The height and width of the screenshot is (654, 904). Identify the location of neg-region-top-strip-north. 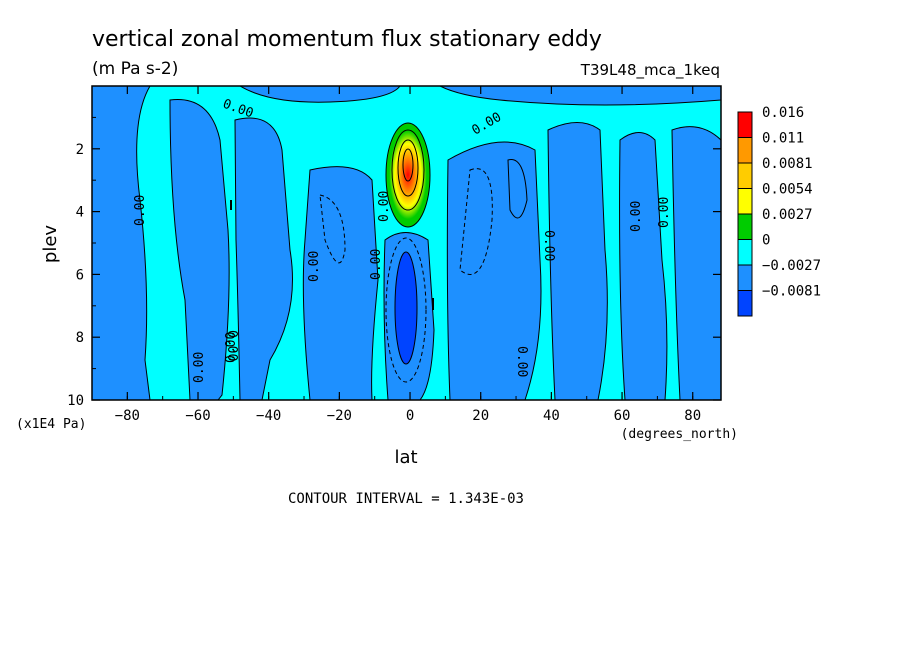
(580, 96).